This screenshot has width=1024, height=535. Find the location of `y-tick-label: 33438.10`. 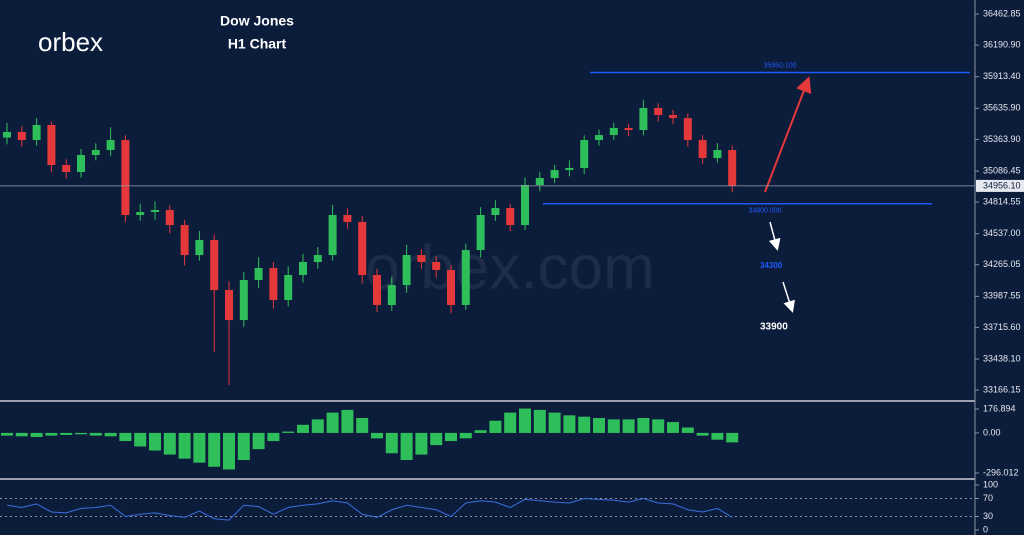

y-tick-label: 33438.10 is located at coordinates (1002, 358).